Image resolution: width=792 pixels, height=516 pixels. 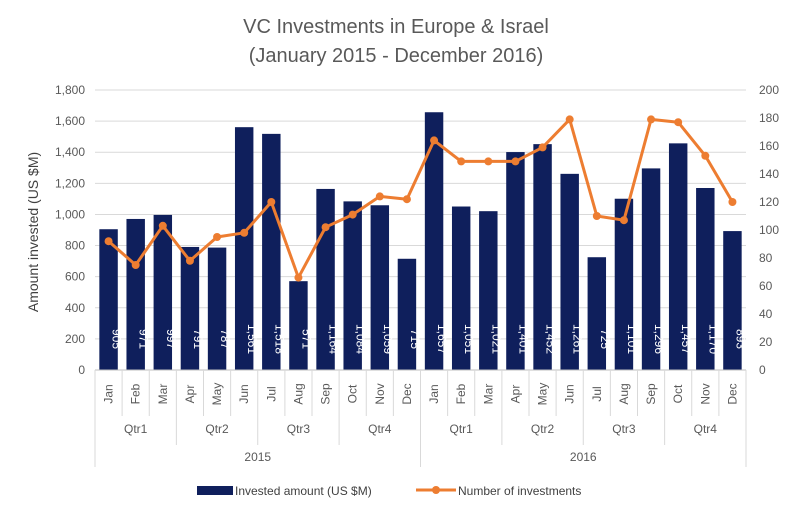 What do you see at coordinates (70, 183) in the screenshot?
I see `y-tick-label: 1,200` at bounding box center [70, 183].